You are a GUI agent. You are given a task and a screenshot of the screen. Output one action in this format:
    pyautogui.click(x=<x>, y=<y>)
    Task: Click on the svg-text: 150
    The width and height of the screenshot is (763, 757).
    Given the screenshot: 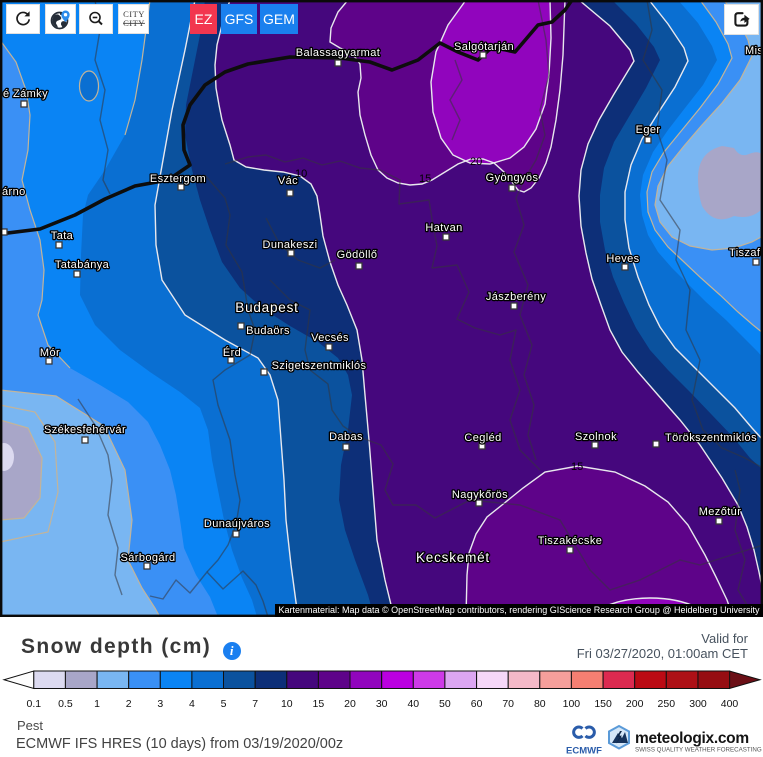 What is the action you would take?
    pyautogui.click(x=603, y=704)
    